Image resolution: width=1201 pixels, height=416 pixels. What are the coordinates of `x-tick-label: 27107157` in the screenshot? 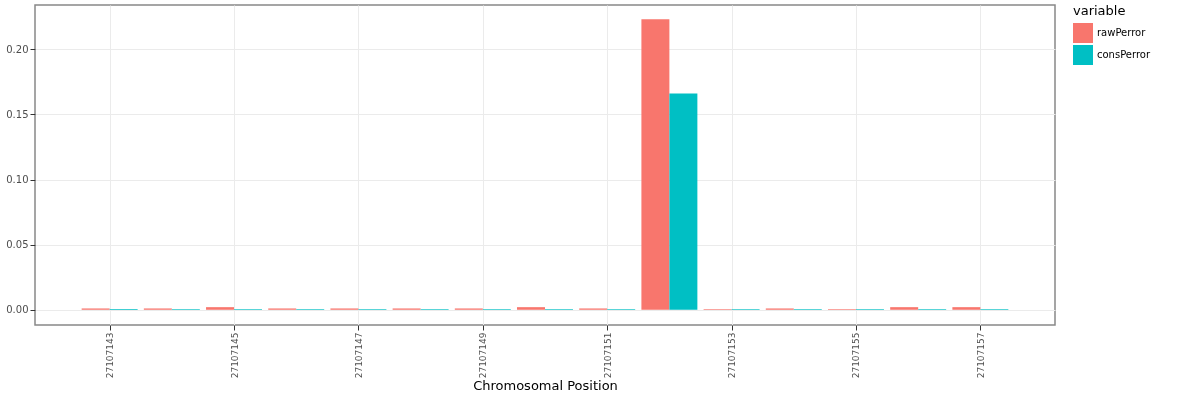 It's located at (980, 355).